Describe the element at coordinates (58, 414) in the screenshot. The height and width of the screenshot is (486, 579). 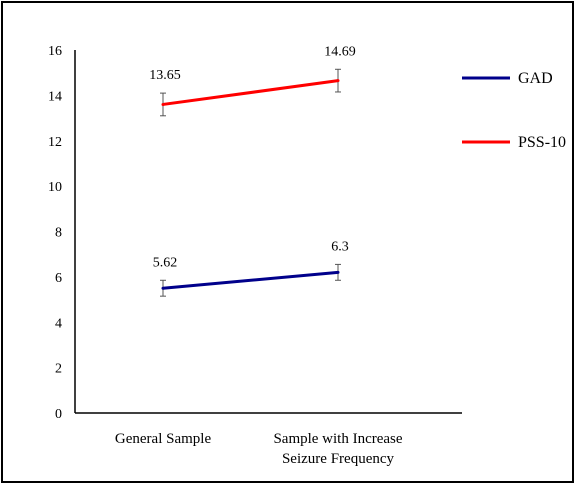
I see `y-tick-label: 0` at that location.